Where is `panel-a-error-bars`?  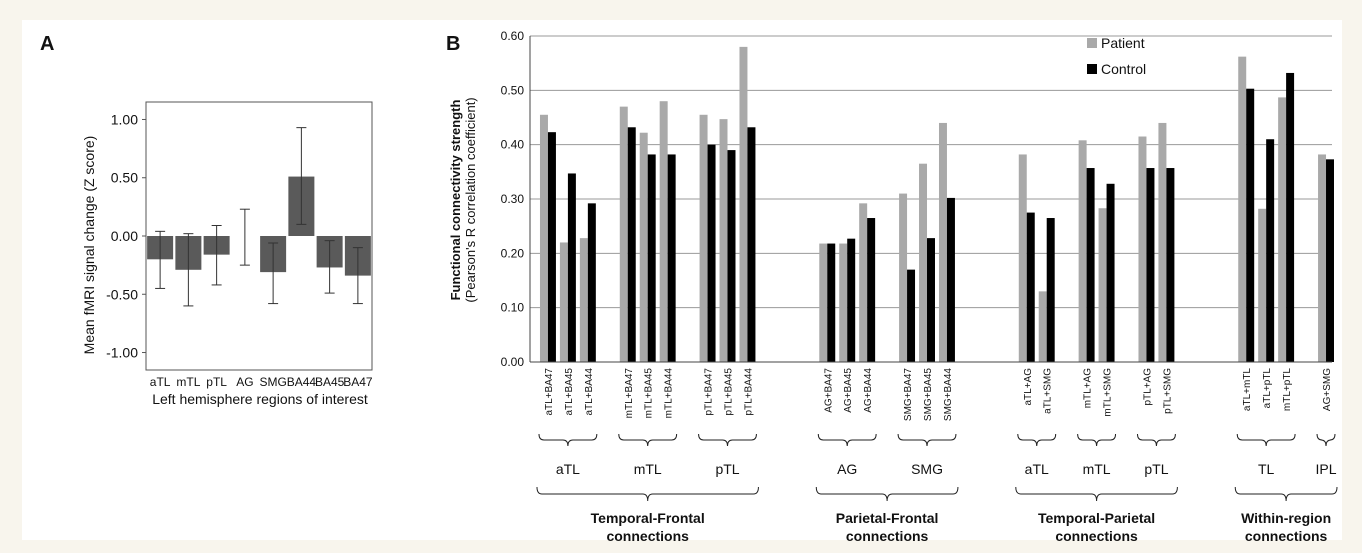
panel-a-error-bars is located at coordinates (259, 217).